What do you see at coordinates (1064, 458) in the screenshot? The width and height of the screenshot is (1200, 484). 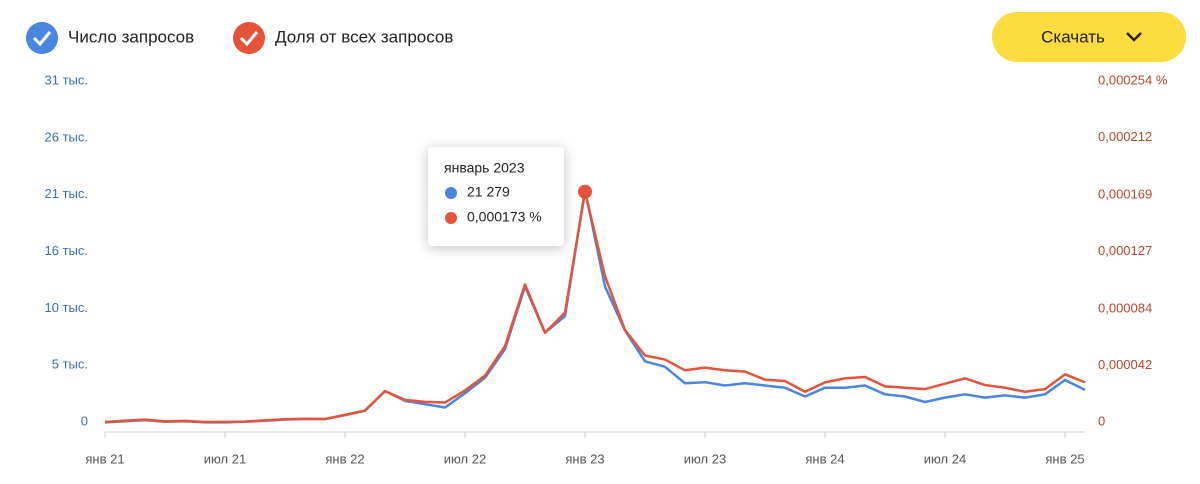 I see `x-tick-label: янв 25` at bounding box center [1064, 458].